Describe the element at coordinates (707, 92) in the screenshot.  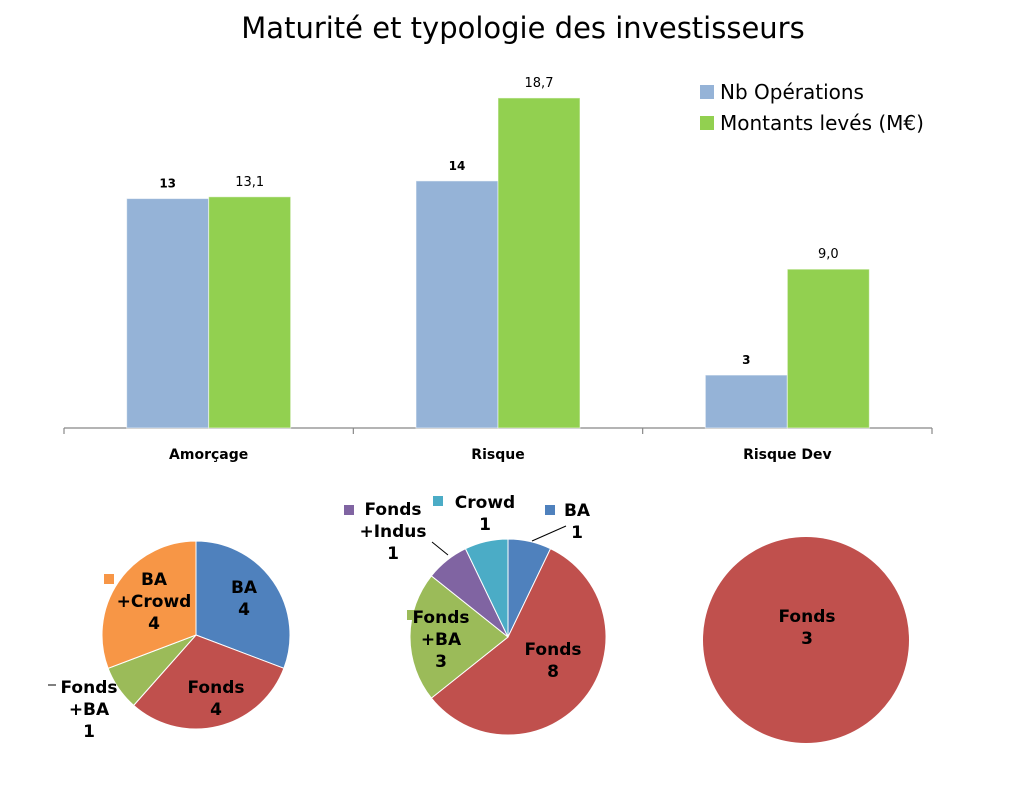
I see `legend-swatch-nb-operations` at that location.